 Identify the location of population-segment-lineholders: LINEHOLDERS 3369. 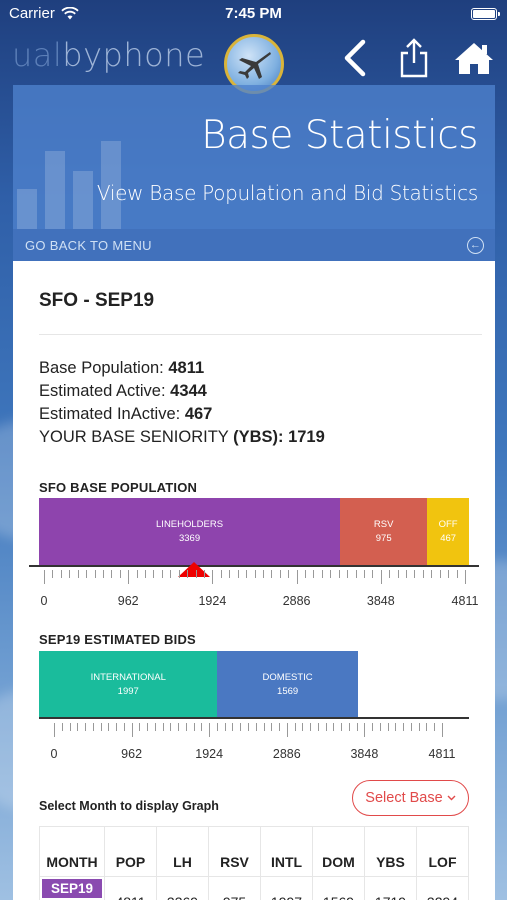
(190, 531).